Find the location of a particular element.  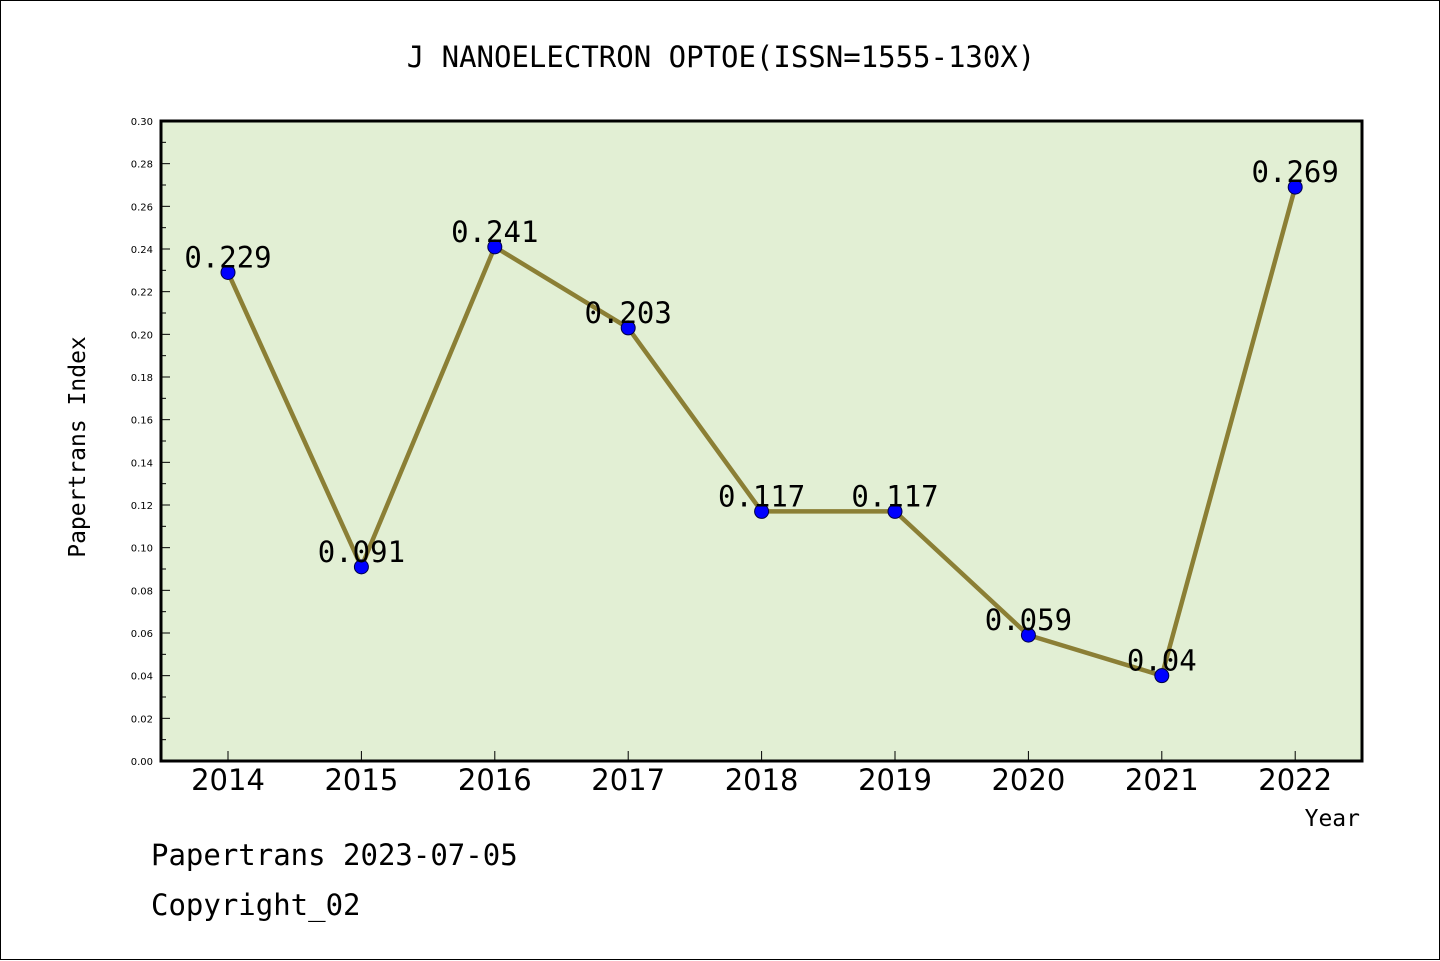

y-tick-label: 0.10 is located at coordinates (142, 549).